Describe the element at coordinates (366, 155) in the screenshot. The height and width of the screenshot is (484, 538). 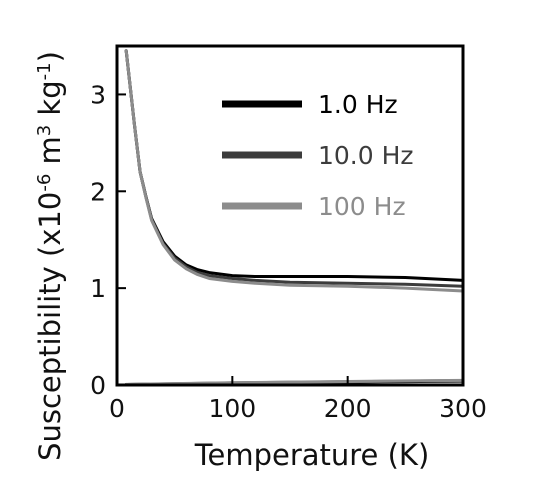
I see `legend-label-10-0-hz: 10.0 Hz` at that location.